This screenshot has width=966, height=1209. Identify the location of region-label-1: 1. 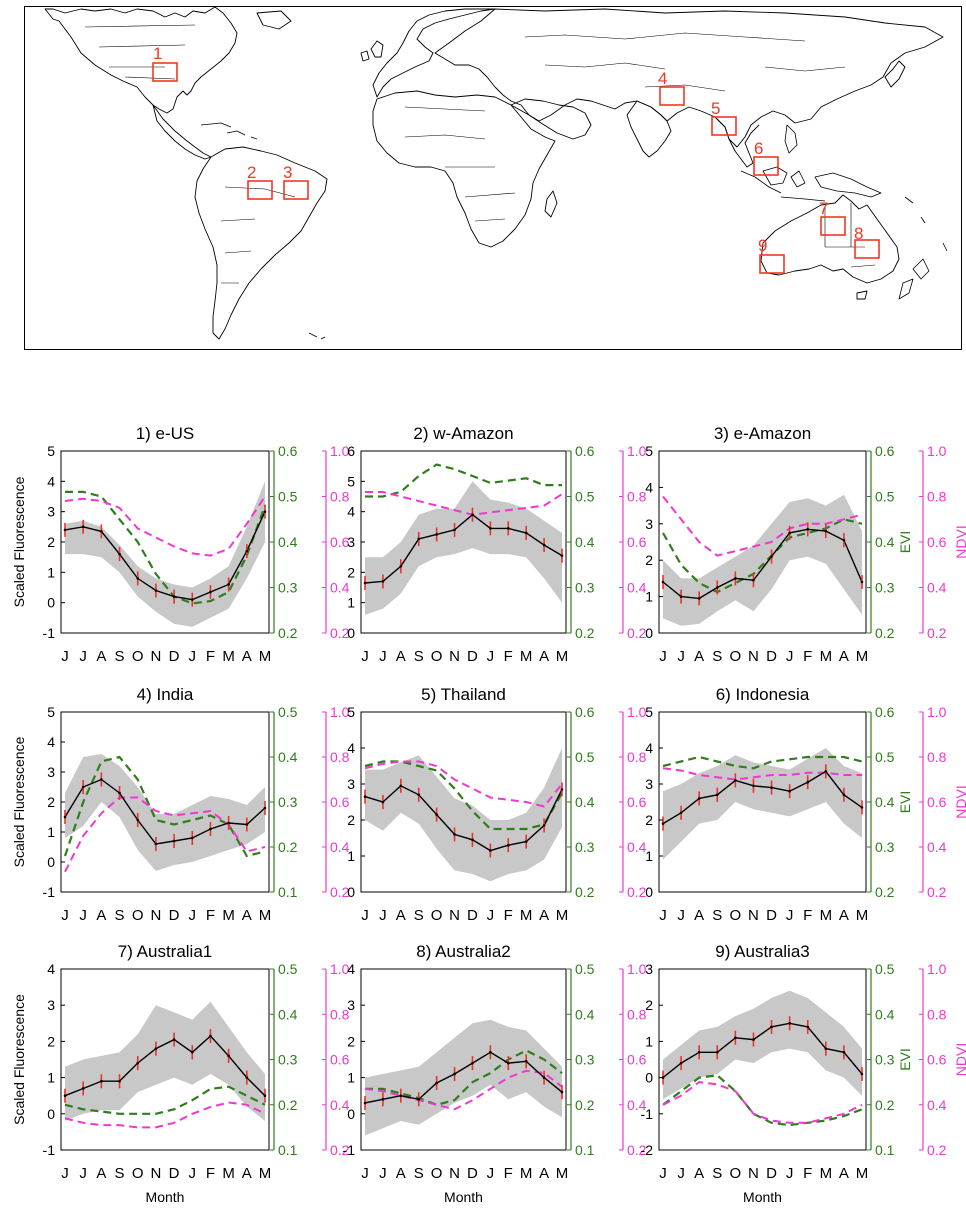
(157, 53).